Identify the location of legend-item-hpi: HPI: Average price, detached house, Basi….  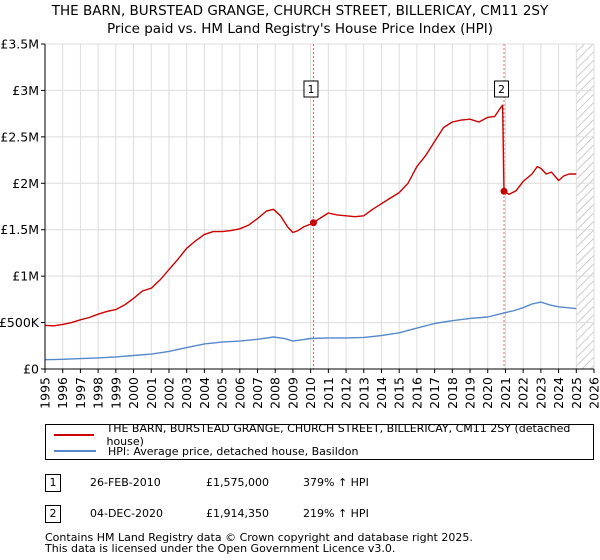
(206, 451).